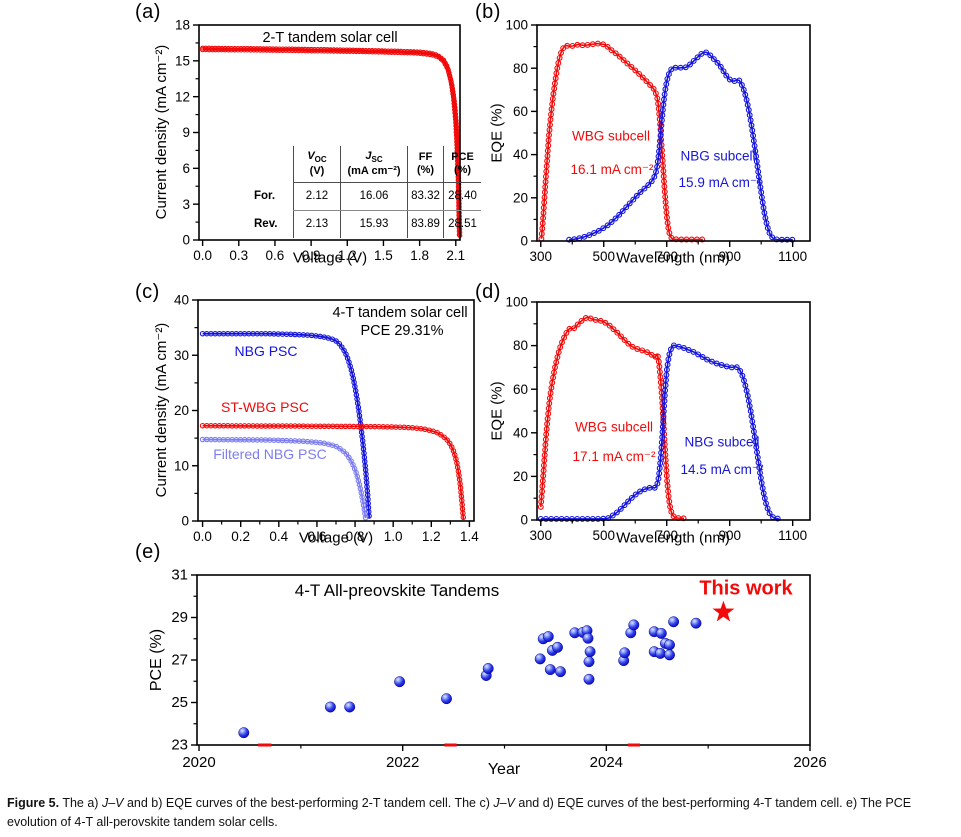  Describe the element at coordinates (148, 552) in the screenshot. I see `panel-e-label: (e)` at that location.